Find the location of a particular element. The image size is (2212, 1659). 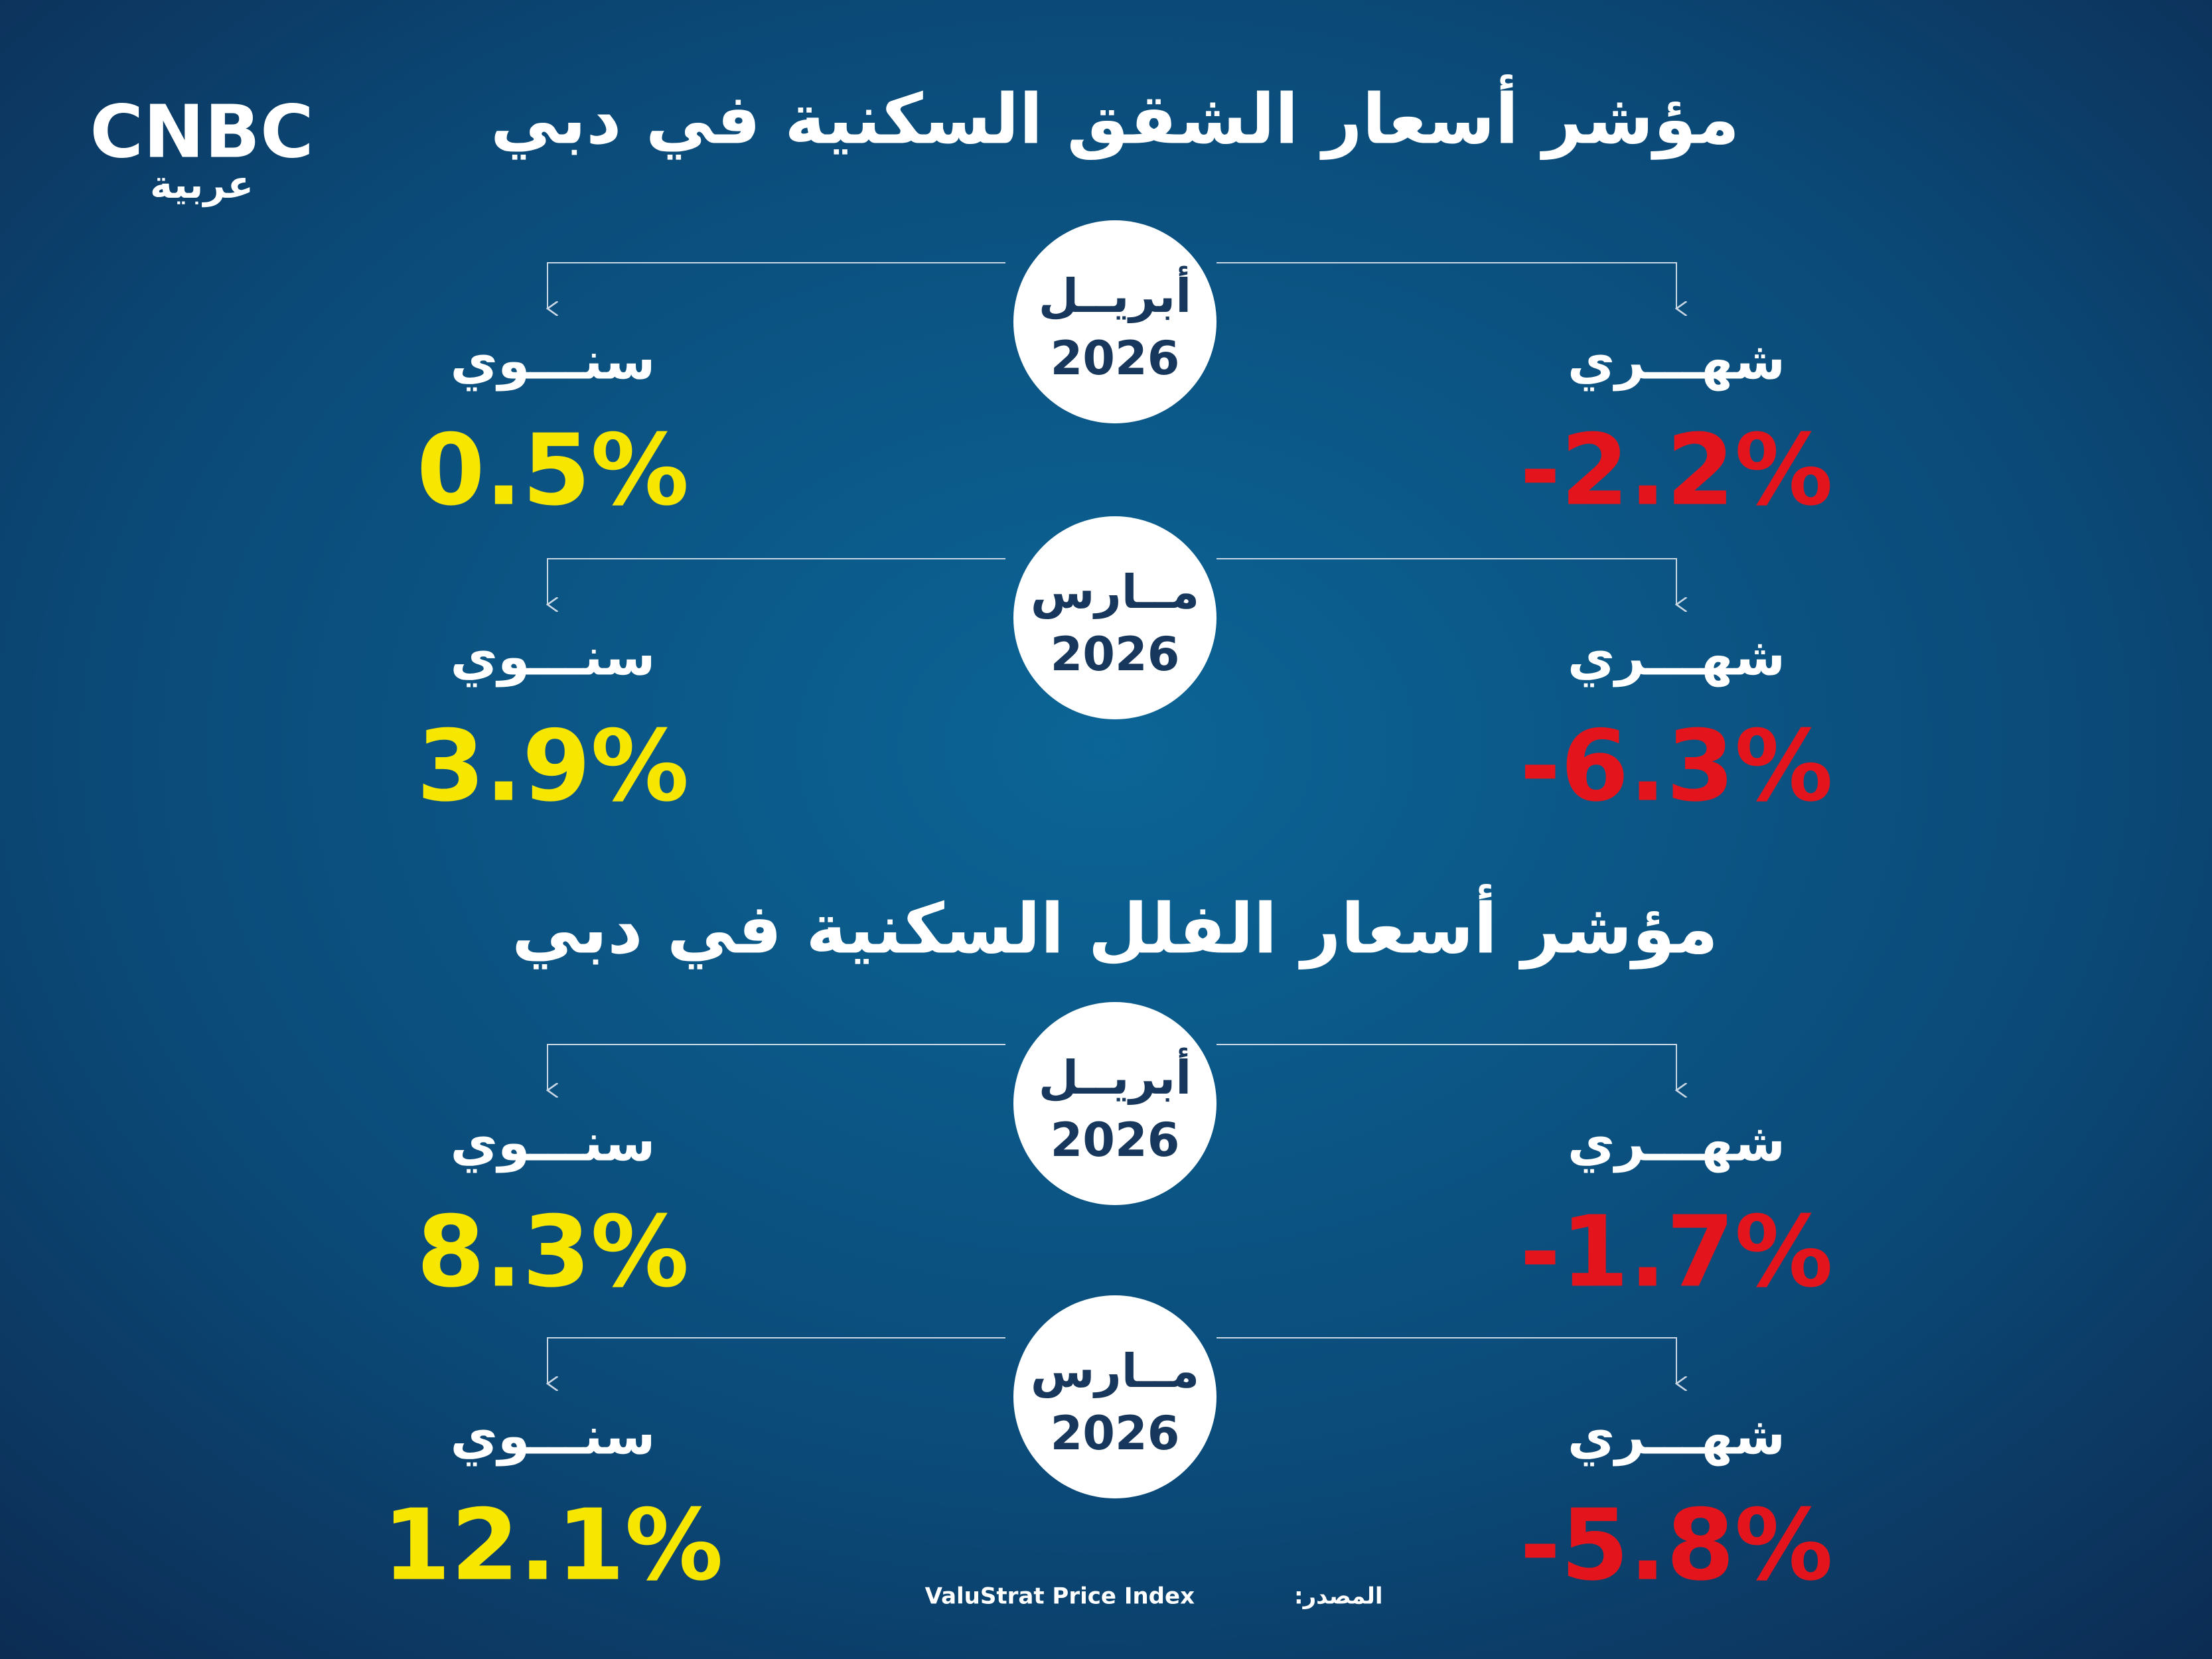

annual-value: 12.1% is located at coordinates (552, 1545).